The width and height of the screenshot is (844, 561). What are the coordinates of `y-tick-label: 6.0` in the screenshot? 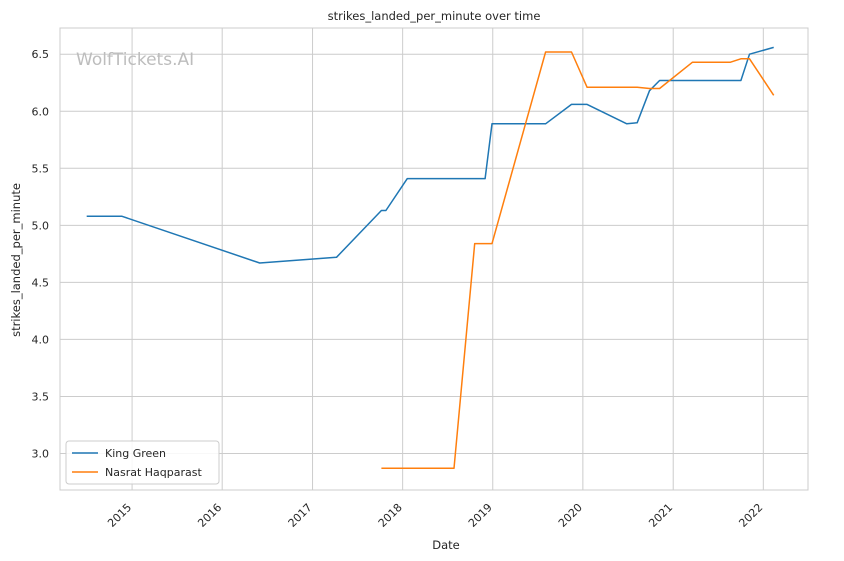 It's located at (41, 111).